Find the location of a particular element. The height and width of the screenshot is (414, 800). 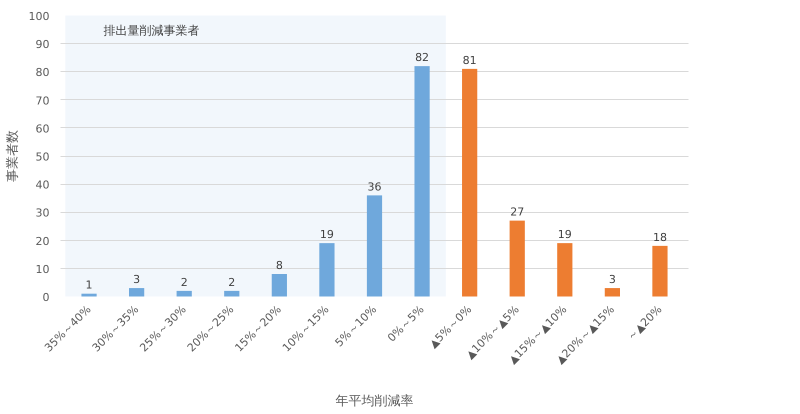

band-label: 排出量削減事業者 is located at coordinates (151, 31).